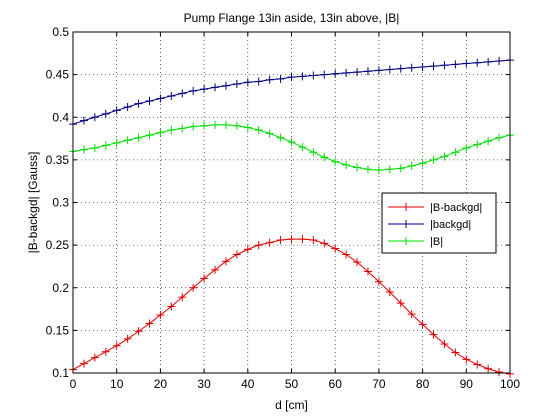 This screenshot has width=560, height=420. I want to click on legend-label: |backgd|, so click(450, 225).